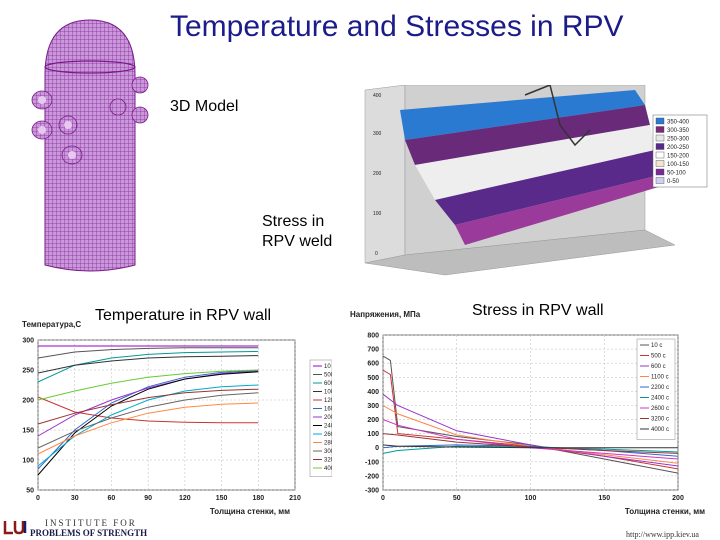  I want to click on series-line-600c, so click(530, 430).